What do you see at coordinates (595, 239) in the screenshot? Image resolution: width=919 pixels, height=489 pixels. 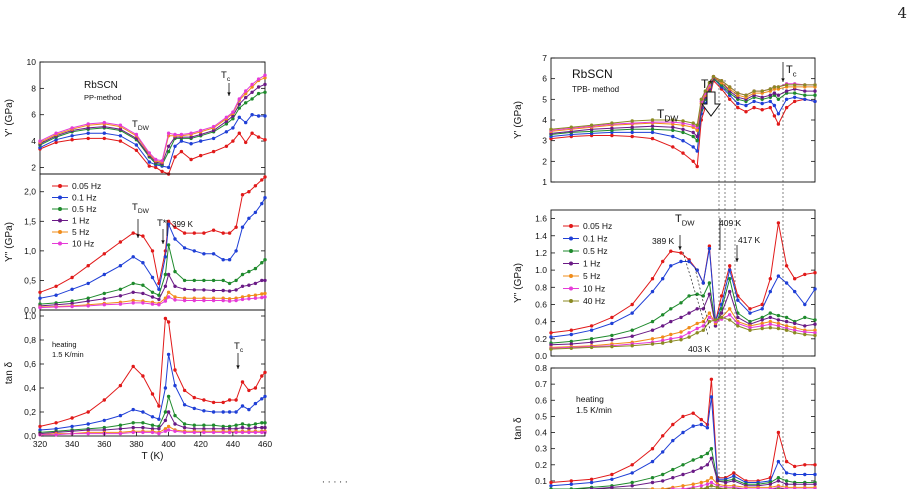 I see `legend-entry: 0.1 Hz` at bounding box center [595, 239].